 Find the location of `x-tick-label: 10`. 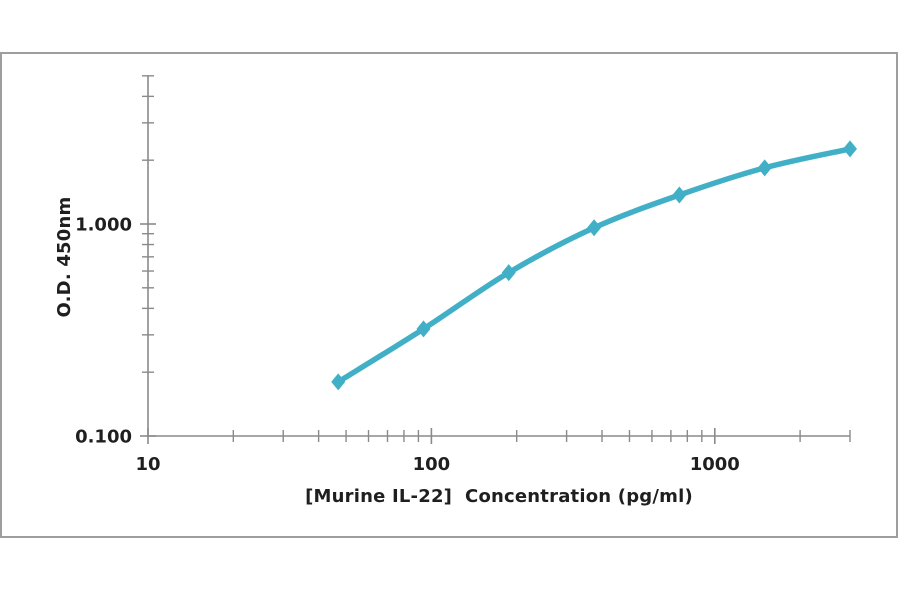

x-tick-label: 10 is located at coordinates (147, 464).